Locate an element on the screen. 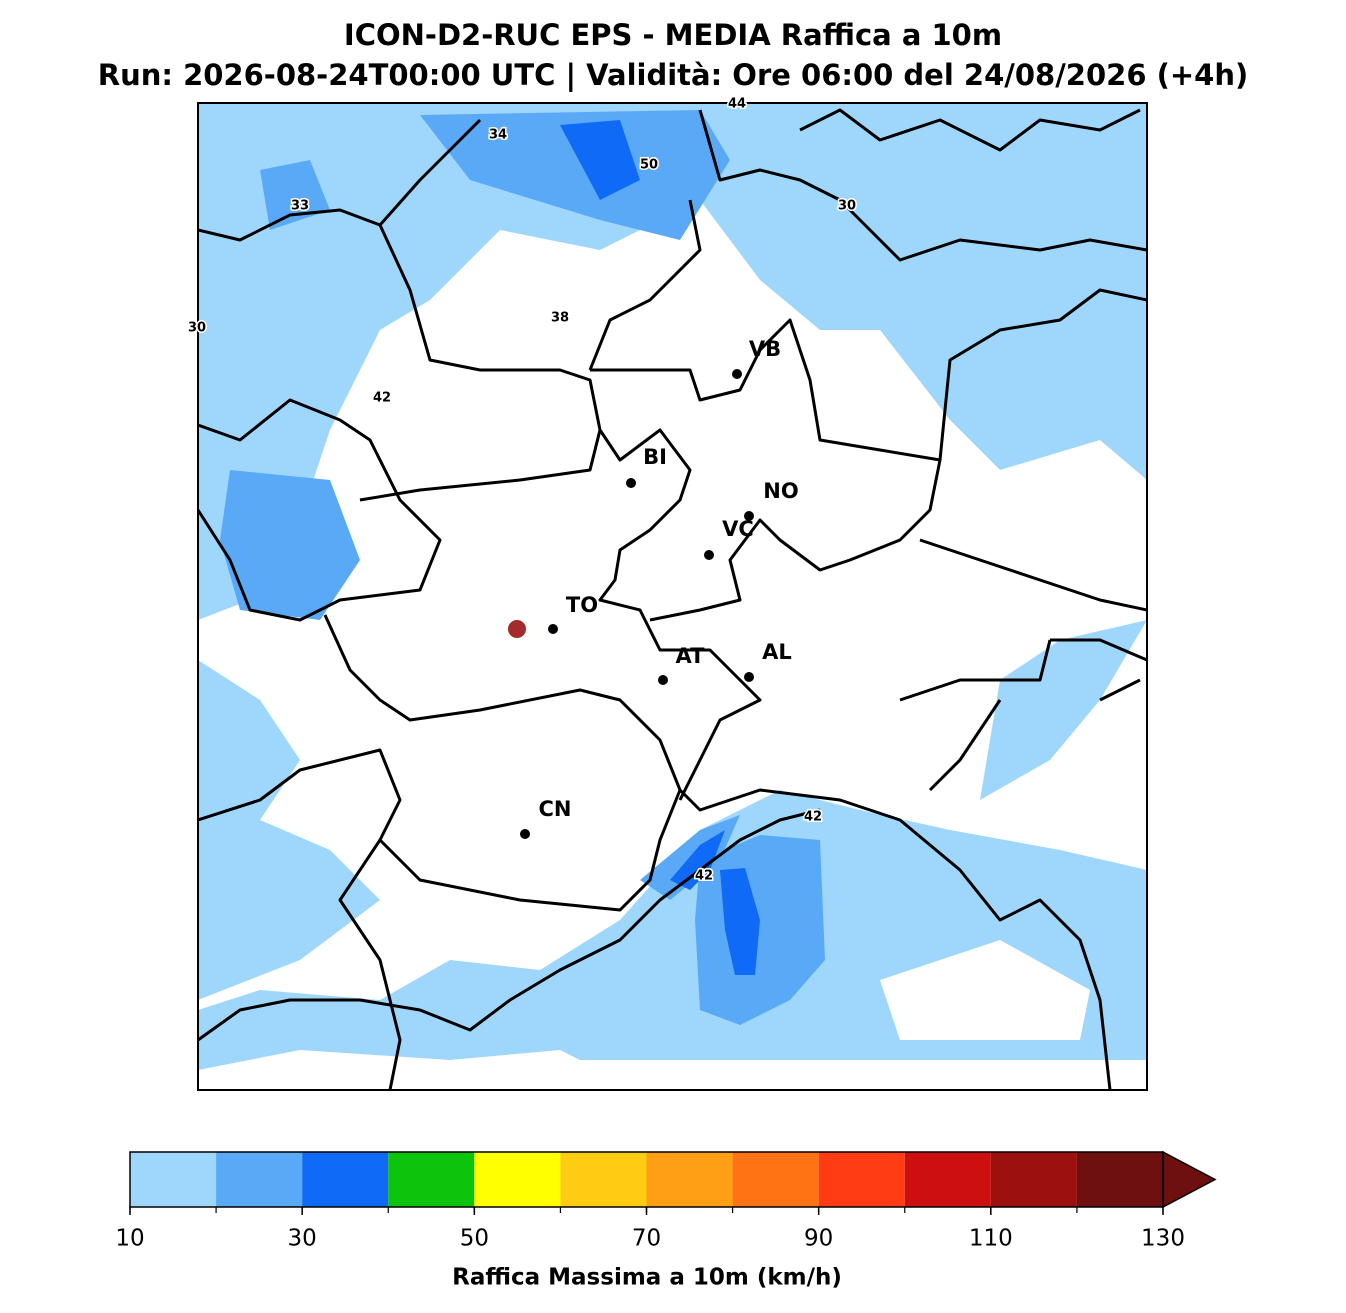 The width and height of the screenshot is (1346, 1313). city-label: TO is located at coordinates (582, 605).